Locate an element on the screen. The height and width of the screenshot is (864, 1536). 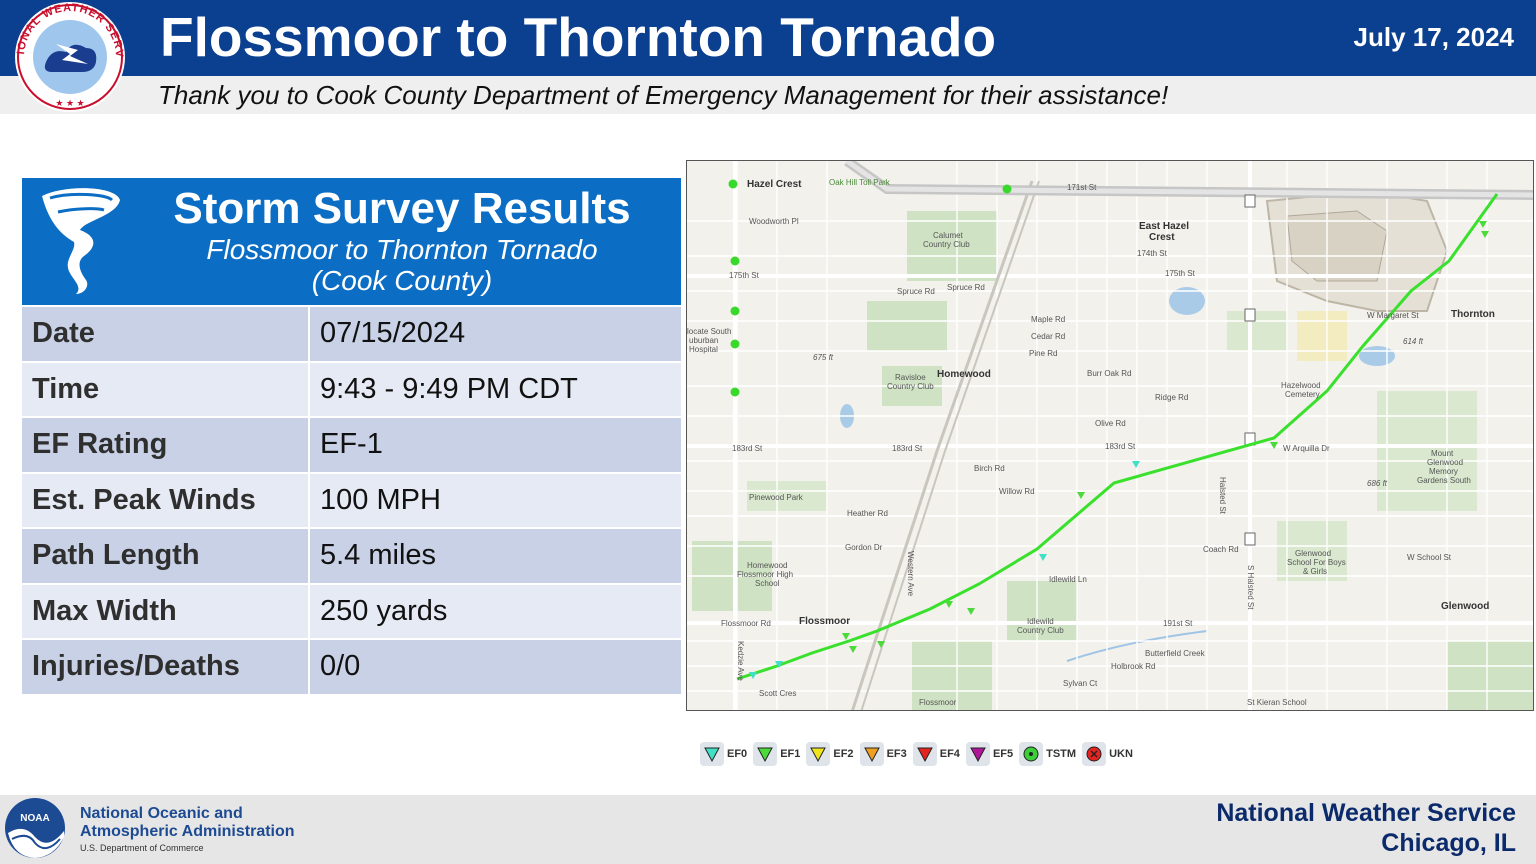
road-label: Holbrook Rd is located at coordinates (1133, 666).